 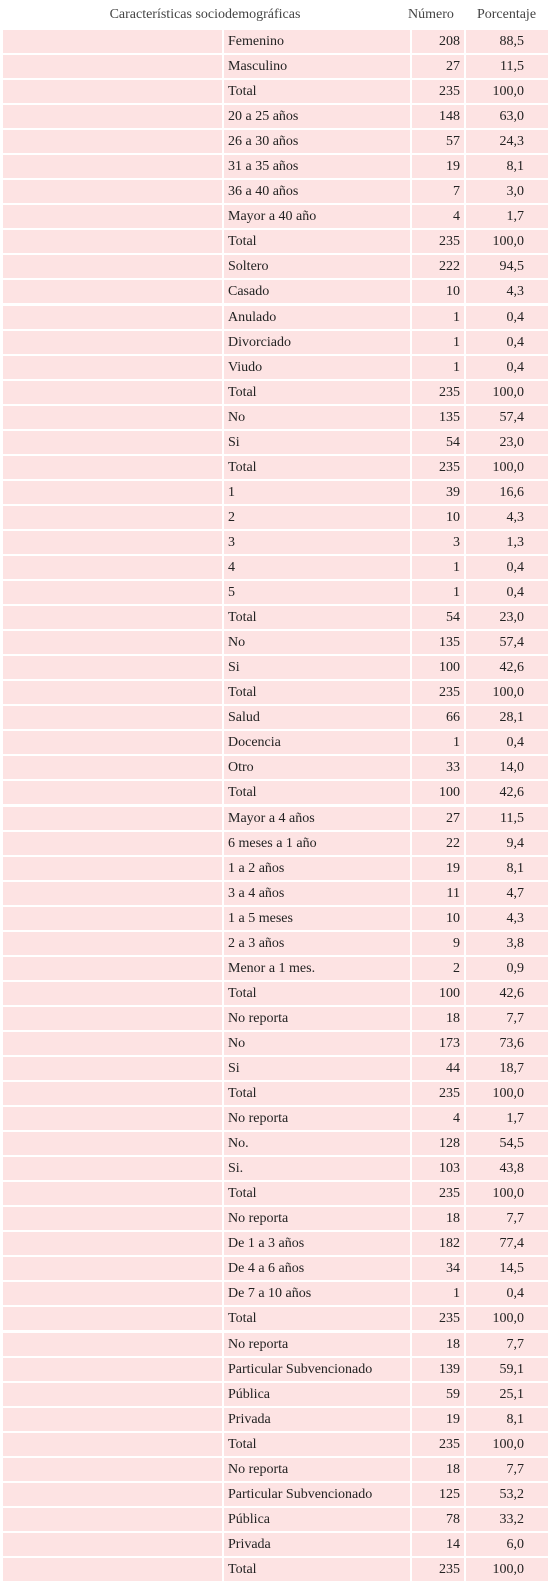 I want to click on percent-cell: 0,9, so click(x=507, y=968).